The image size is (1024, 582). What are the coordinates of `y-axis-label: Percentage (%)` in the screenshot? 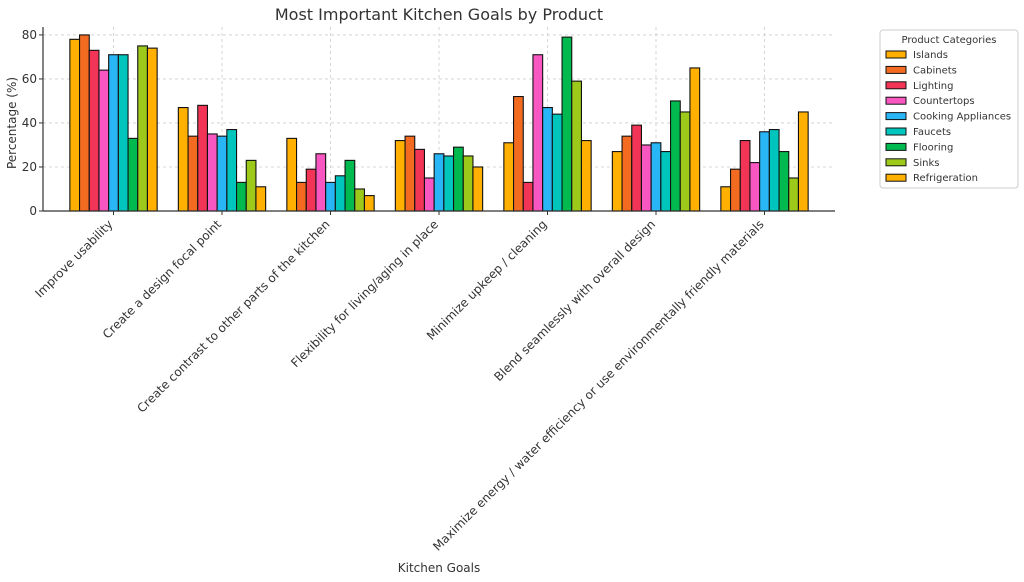 It's located at (12, 123).